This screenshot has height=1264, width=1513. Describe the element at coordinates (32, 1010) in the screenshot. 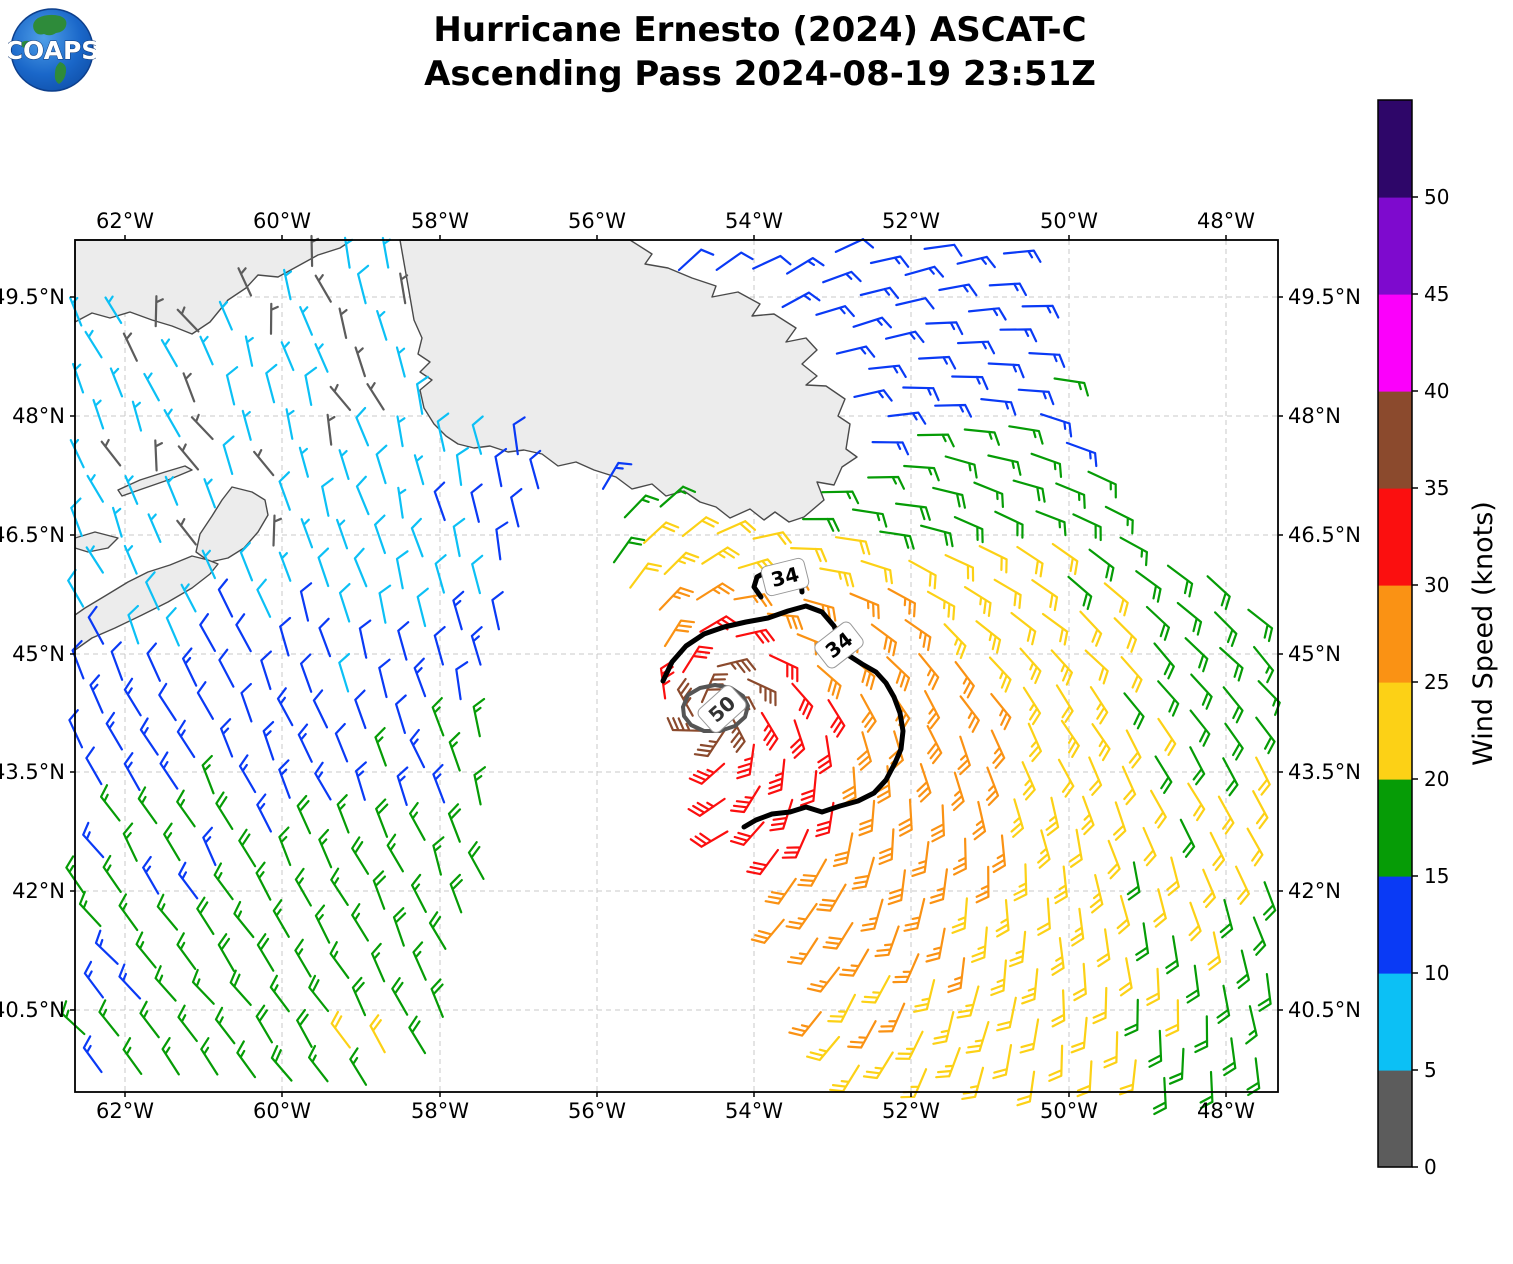

I see `y-tick-label-left: 40.5°N` at that location.